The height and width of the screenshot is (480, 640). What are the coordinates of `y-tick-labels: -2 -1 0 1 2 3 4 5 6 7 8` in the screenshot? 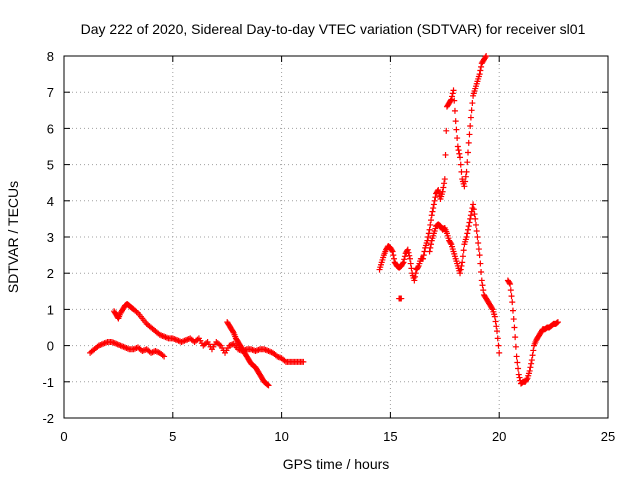 It's located at (48, 237).